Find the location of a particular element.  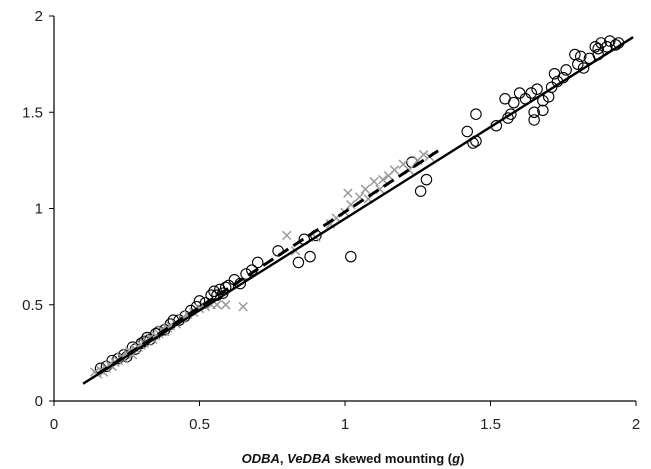

y-tick-label: 2 is located at coordinates (39, 16).